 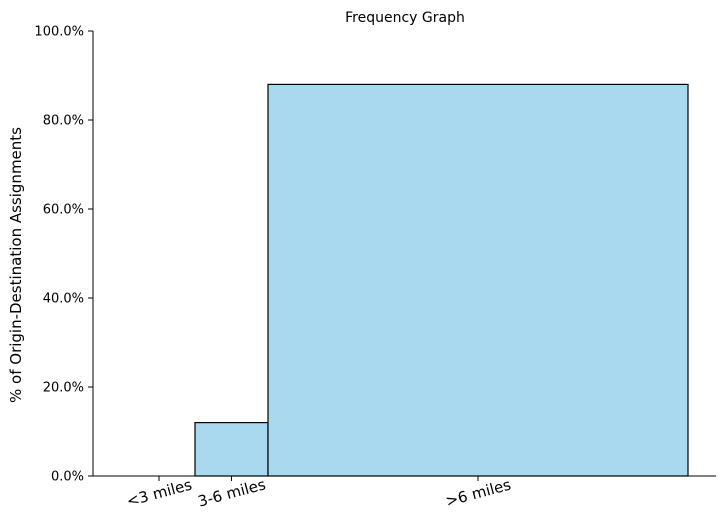 I want to click on x-ticks-group: <3 miles 3-6 miles >6 miles, so click(x=319, y=492).